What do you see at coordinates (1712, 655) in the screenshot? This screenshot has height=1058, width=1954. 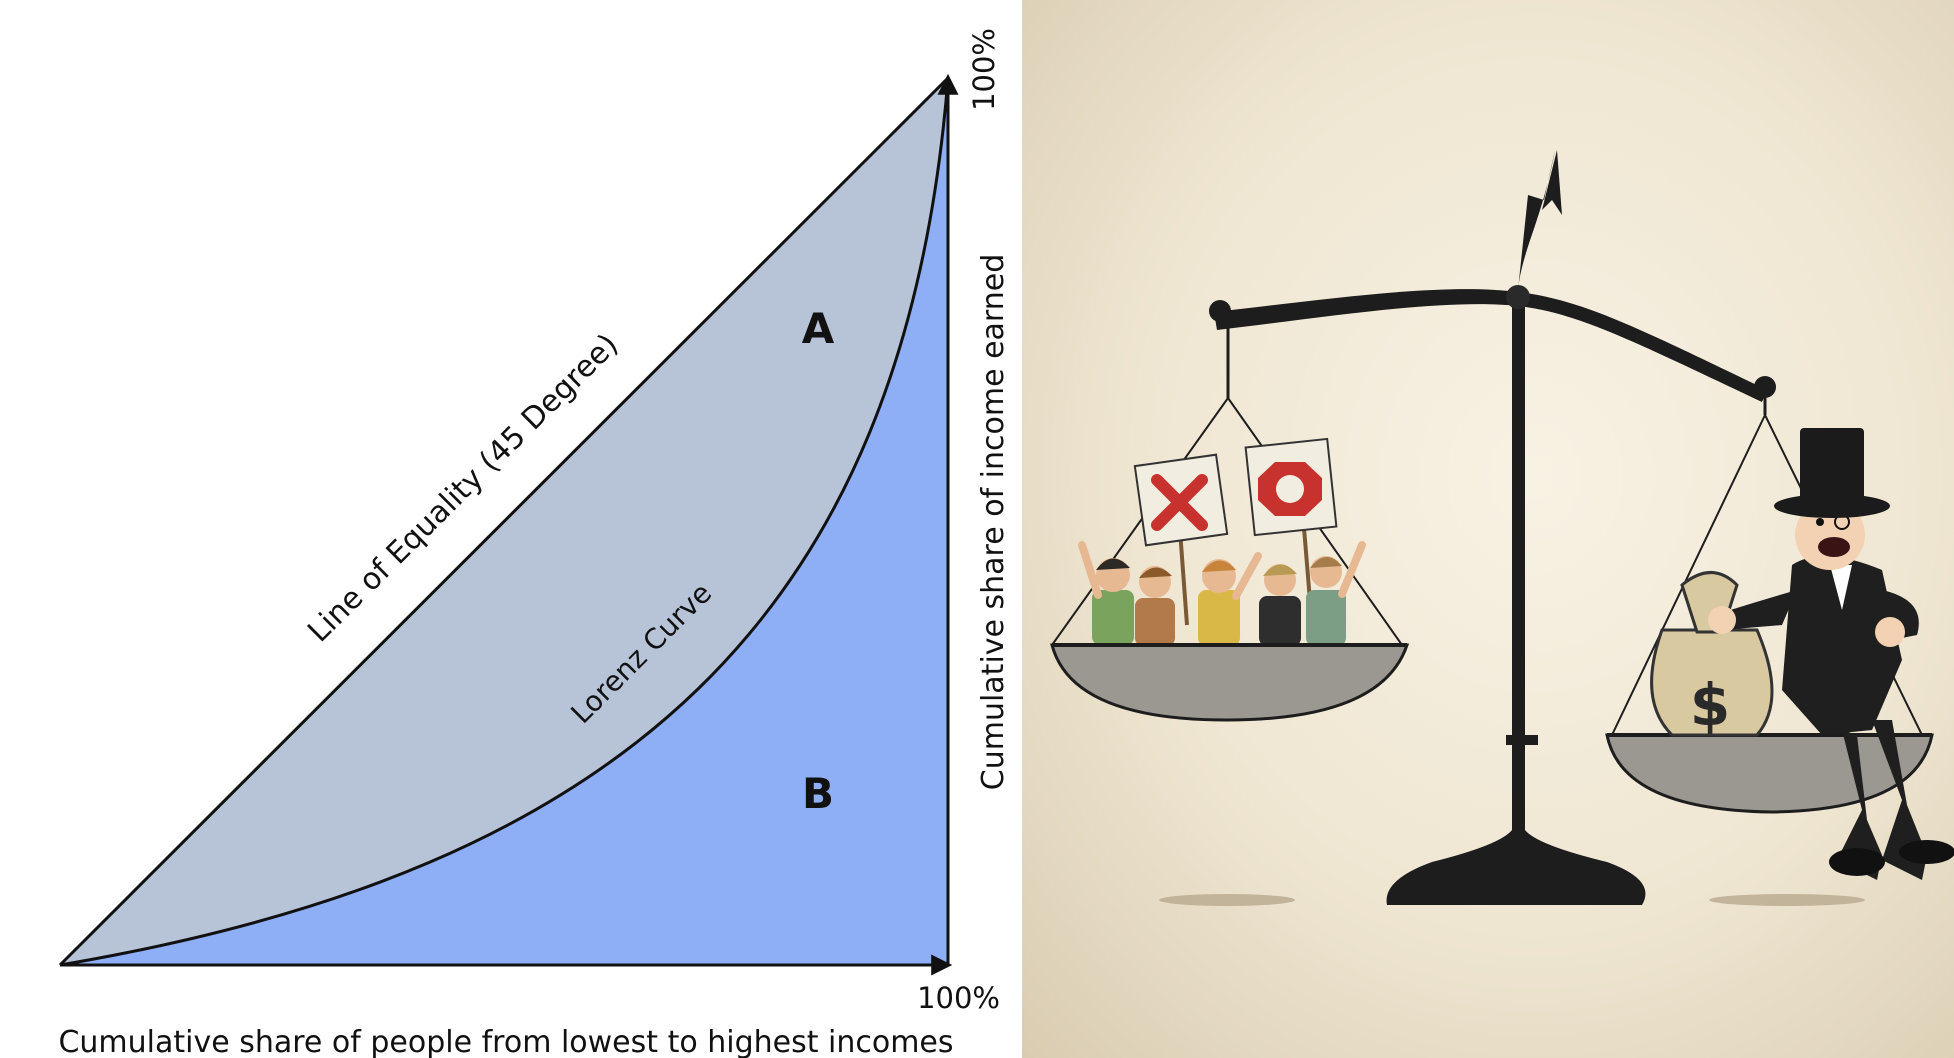 I see `money-bag: $` at bounding box center [1712, 655].